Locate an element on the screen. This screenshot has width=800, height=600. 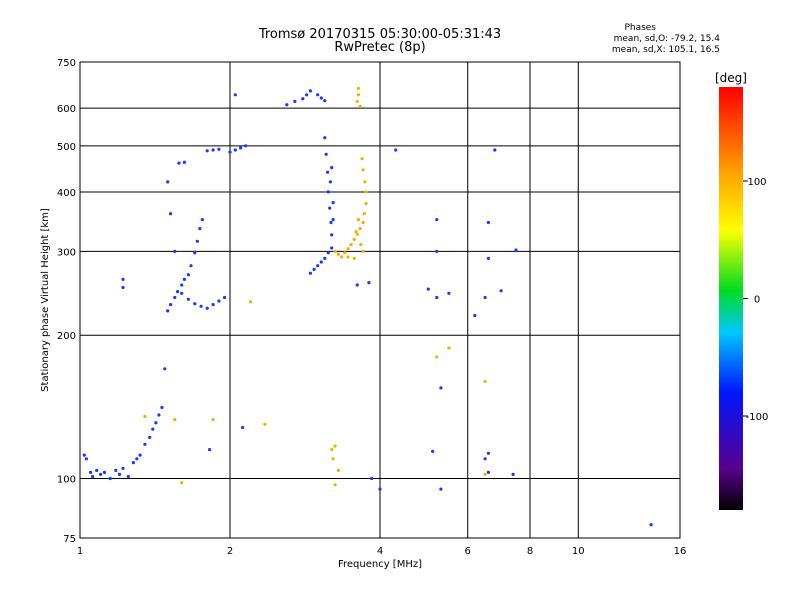
x-axis-label: Frequency [MHz] is located at coordinates (380, 564).